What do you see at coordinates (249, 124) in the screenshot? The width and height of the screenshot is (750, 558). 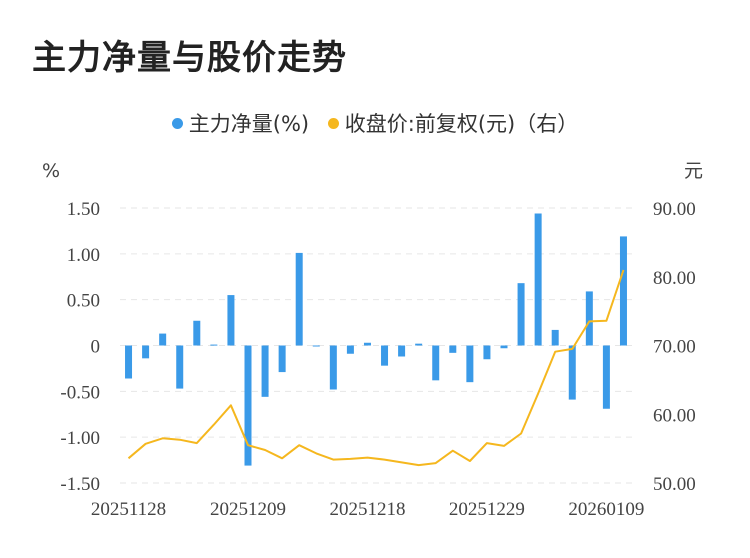 I see `legend-bar-label: 主力净量(%)` at bounding box center [249, 124].